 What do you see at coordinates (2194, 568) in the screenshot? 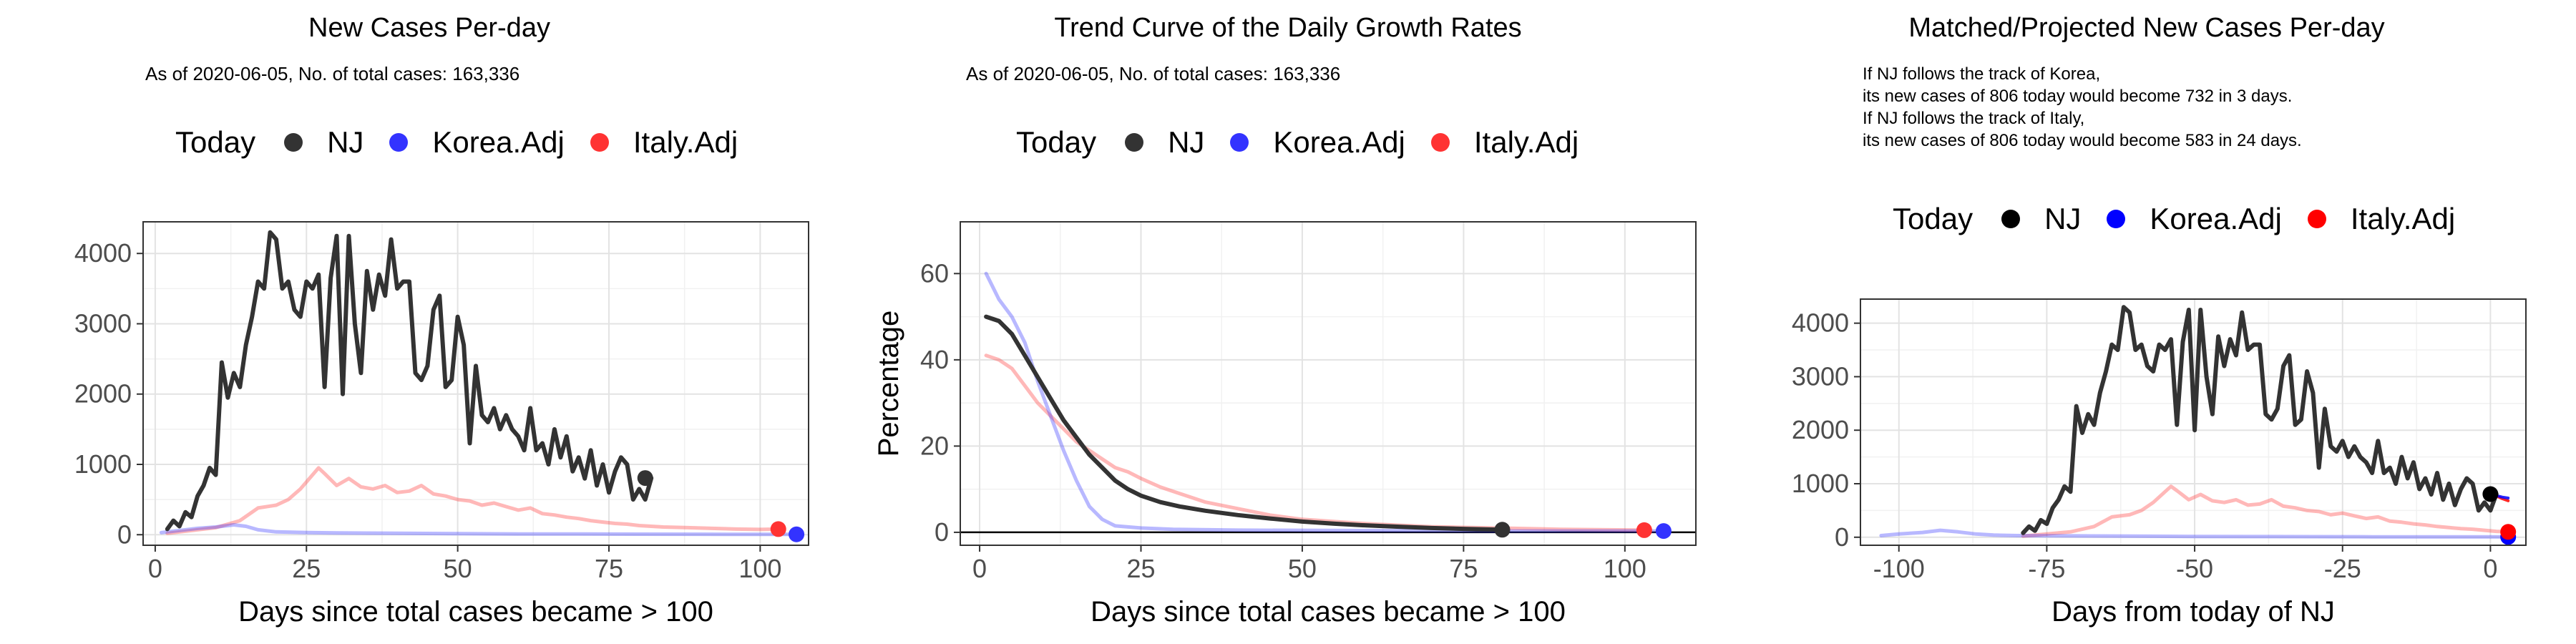
I see `x-tick-label: -50` at bounding box center [2194, 568].